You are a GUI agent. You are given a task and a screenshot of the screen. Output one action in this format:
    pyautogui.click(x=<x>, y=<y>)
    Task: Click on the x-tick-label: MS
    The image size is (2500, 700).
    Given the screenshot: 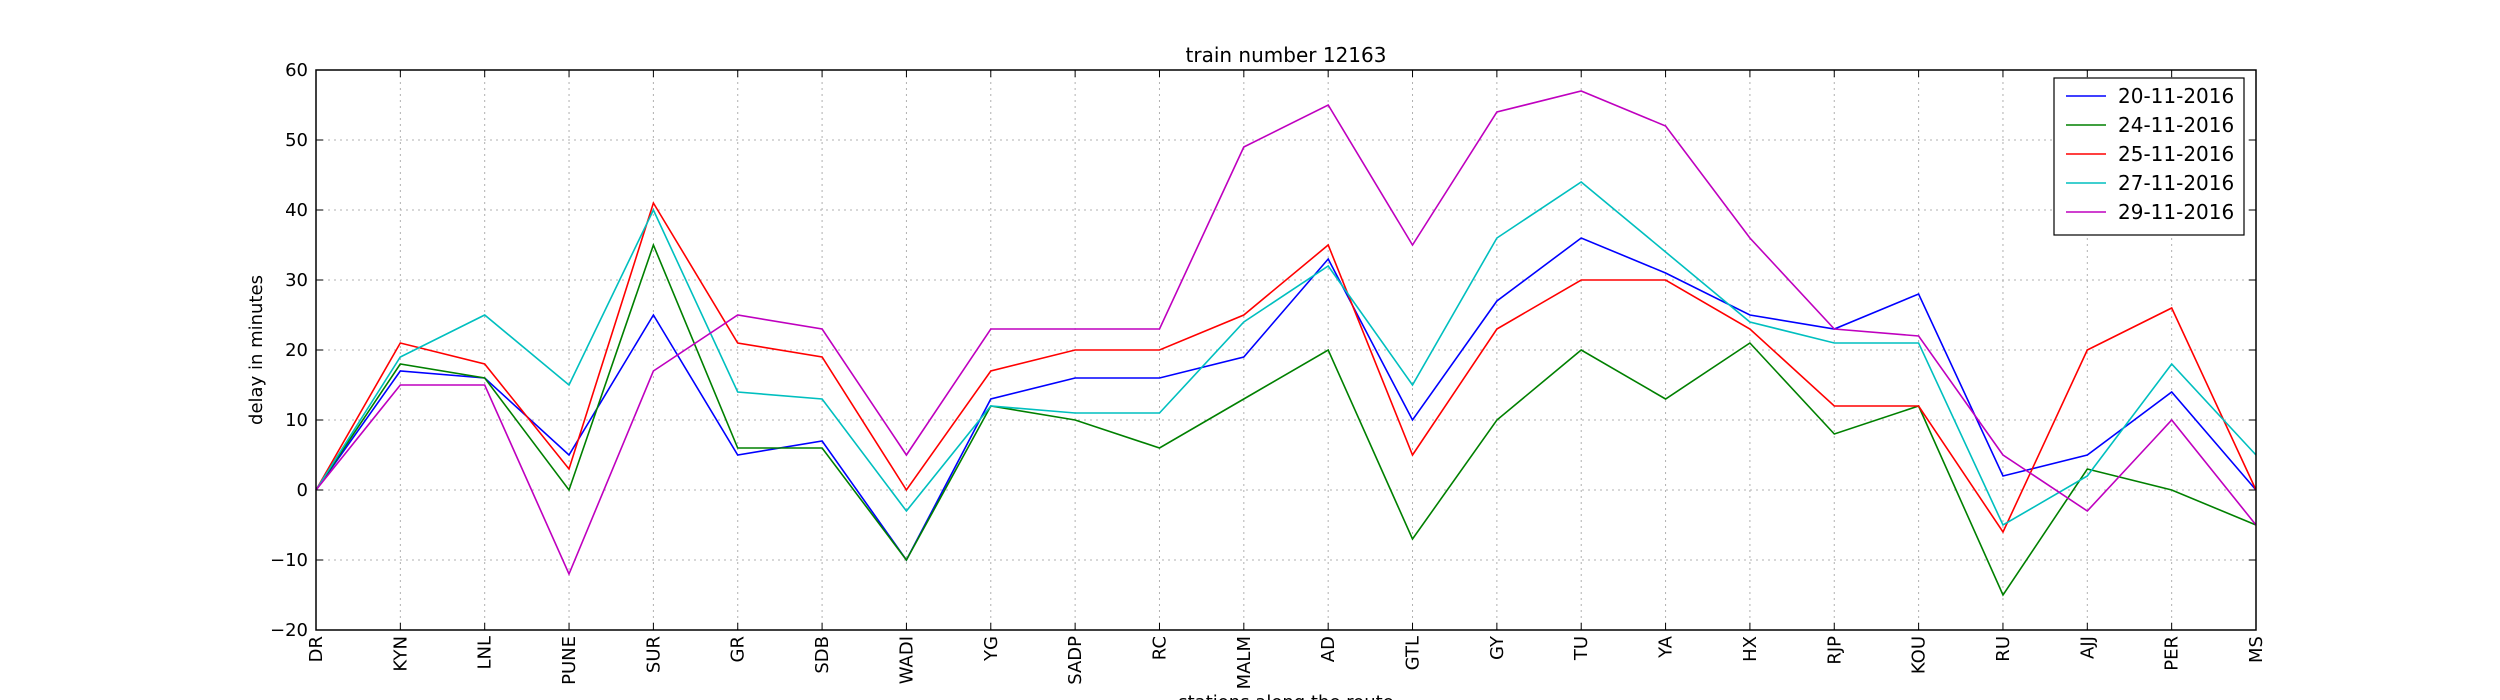 What is the action you would take?
    pyautogui.click(x=2256, y=649)
    